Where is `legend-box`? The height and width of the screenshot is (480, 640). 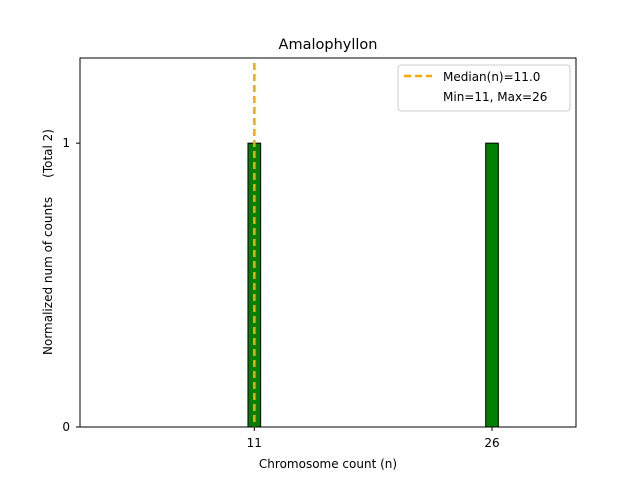
legend-box is located at coordinates (484, 88).